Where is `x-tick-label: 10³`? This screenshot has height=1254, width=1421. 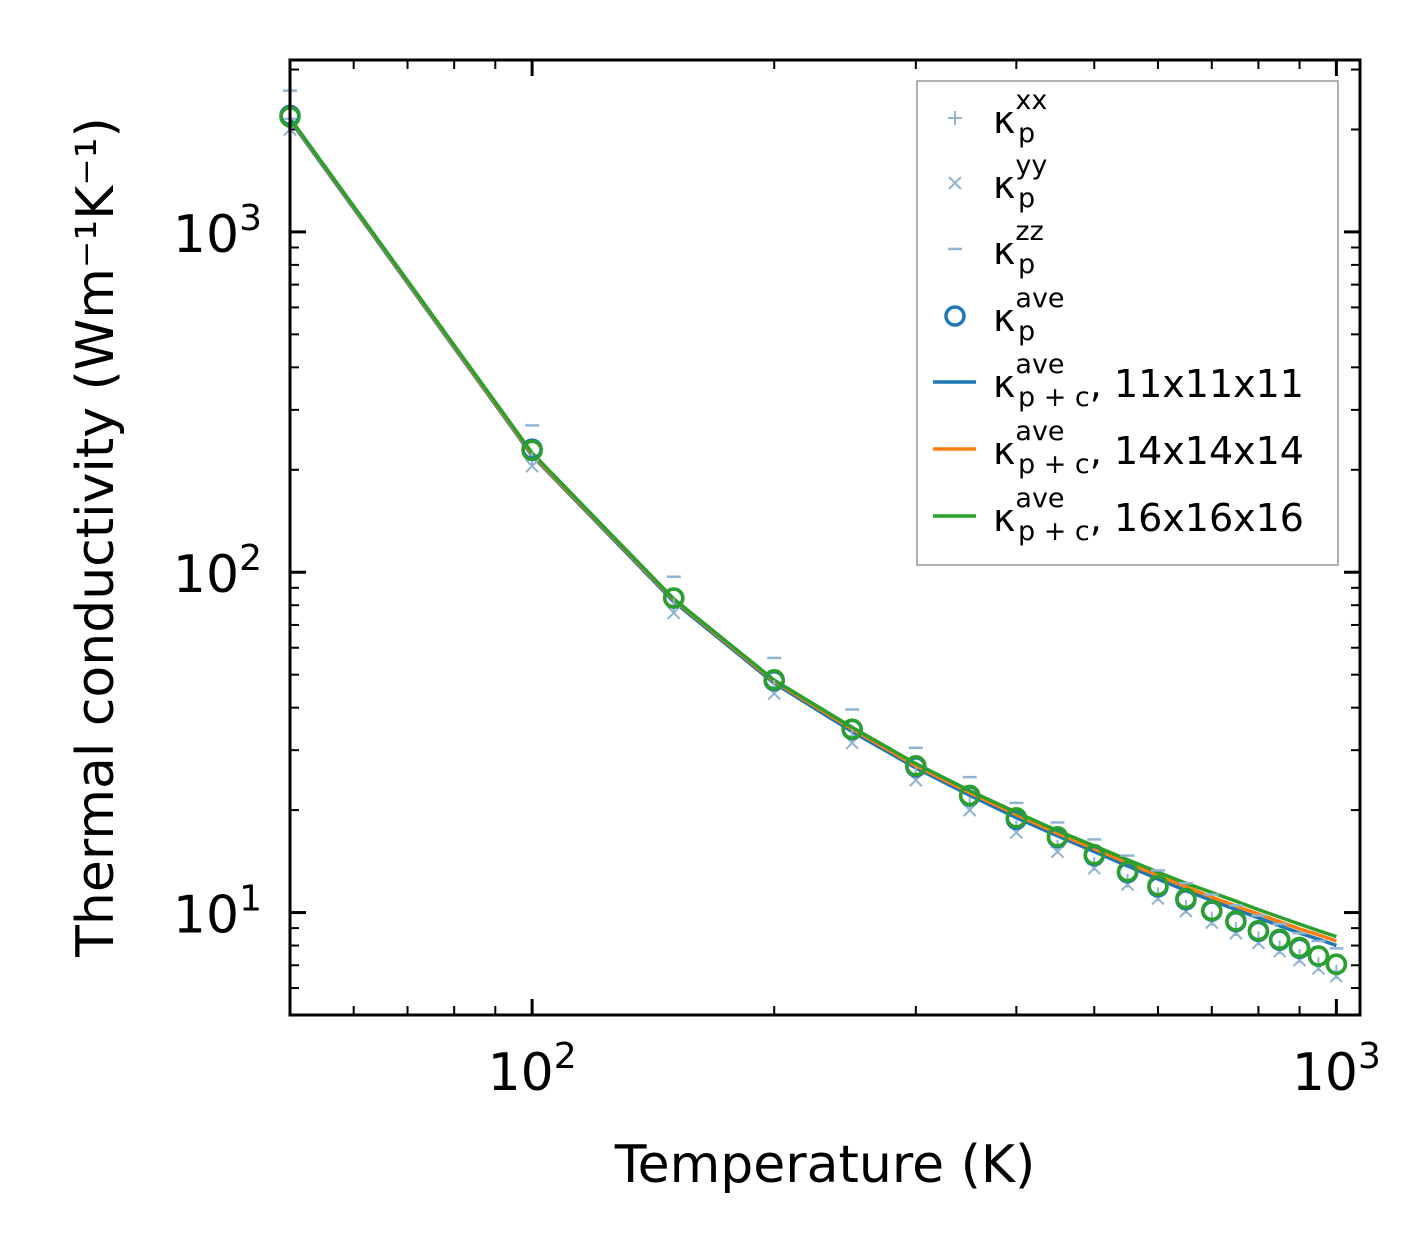
x-tick-label: 10³ is located at coordinates (1336, 1069).